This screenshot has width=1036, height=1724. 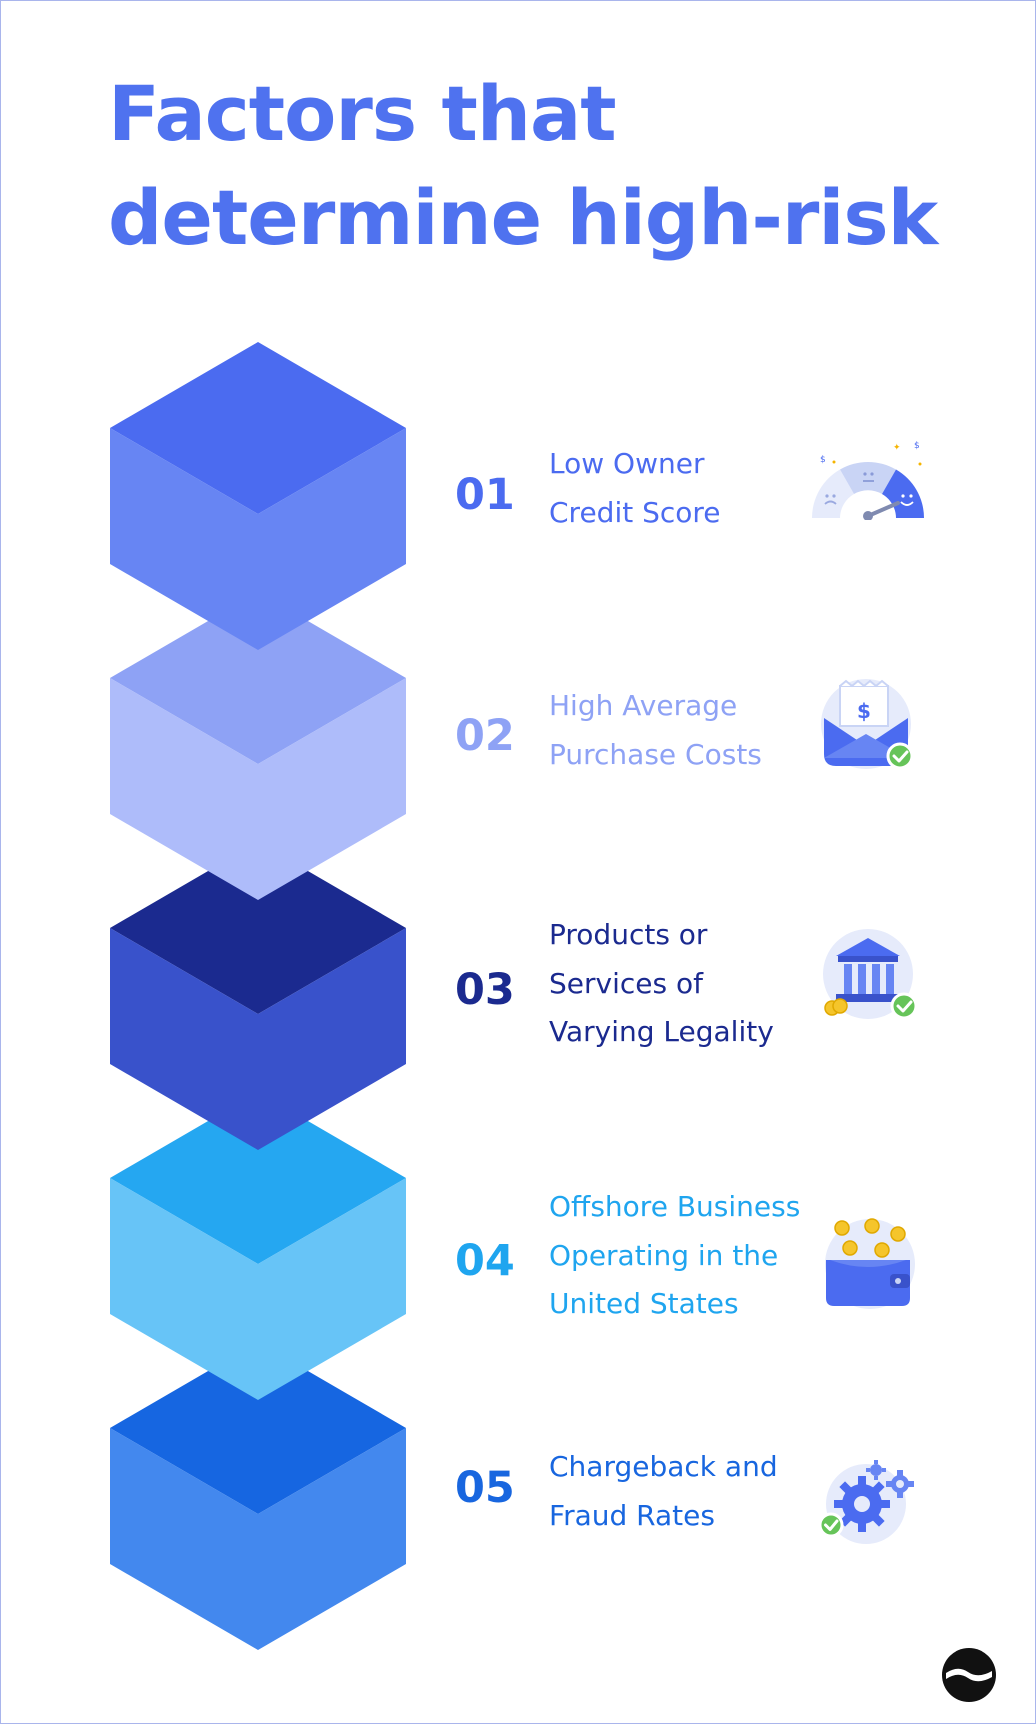 What do you see at coordinates (866, 1502) in the screenshot?
I see `settings-gears-icon` at bounding box center [866, 1502].